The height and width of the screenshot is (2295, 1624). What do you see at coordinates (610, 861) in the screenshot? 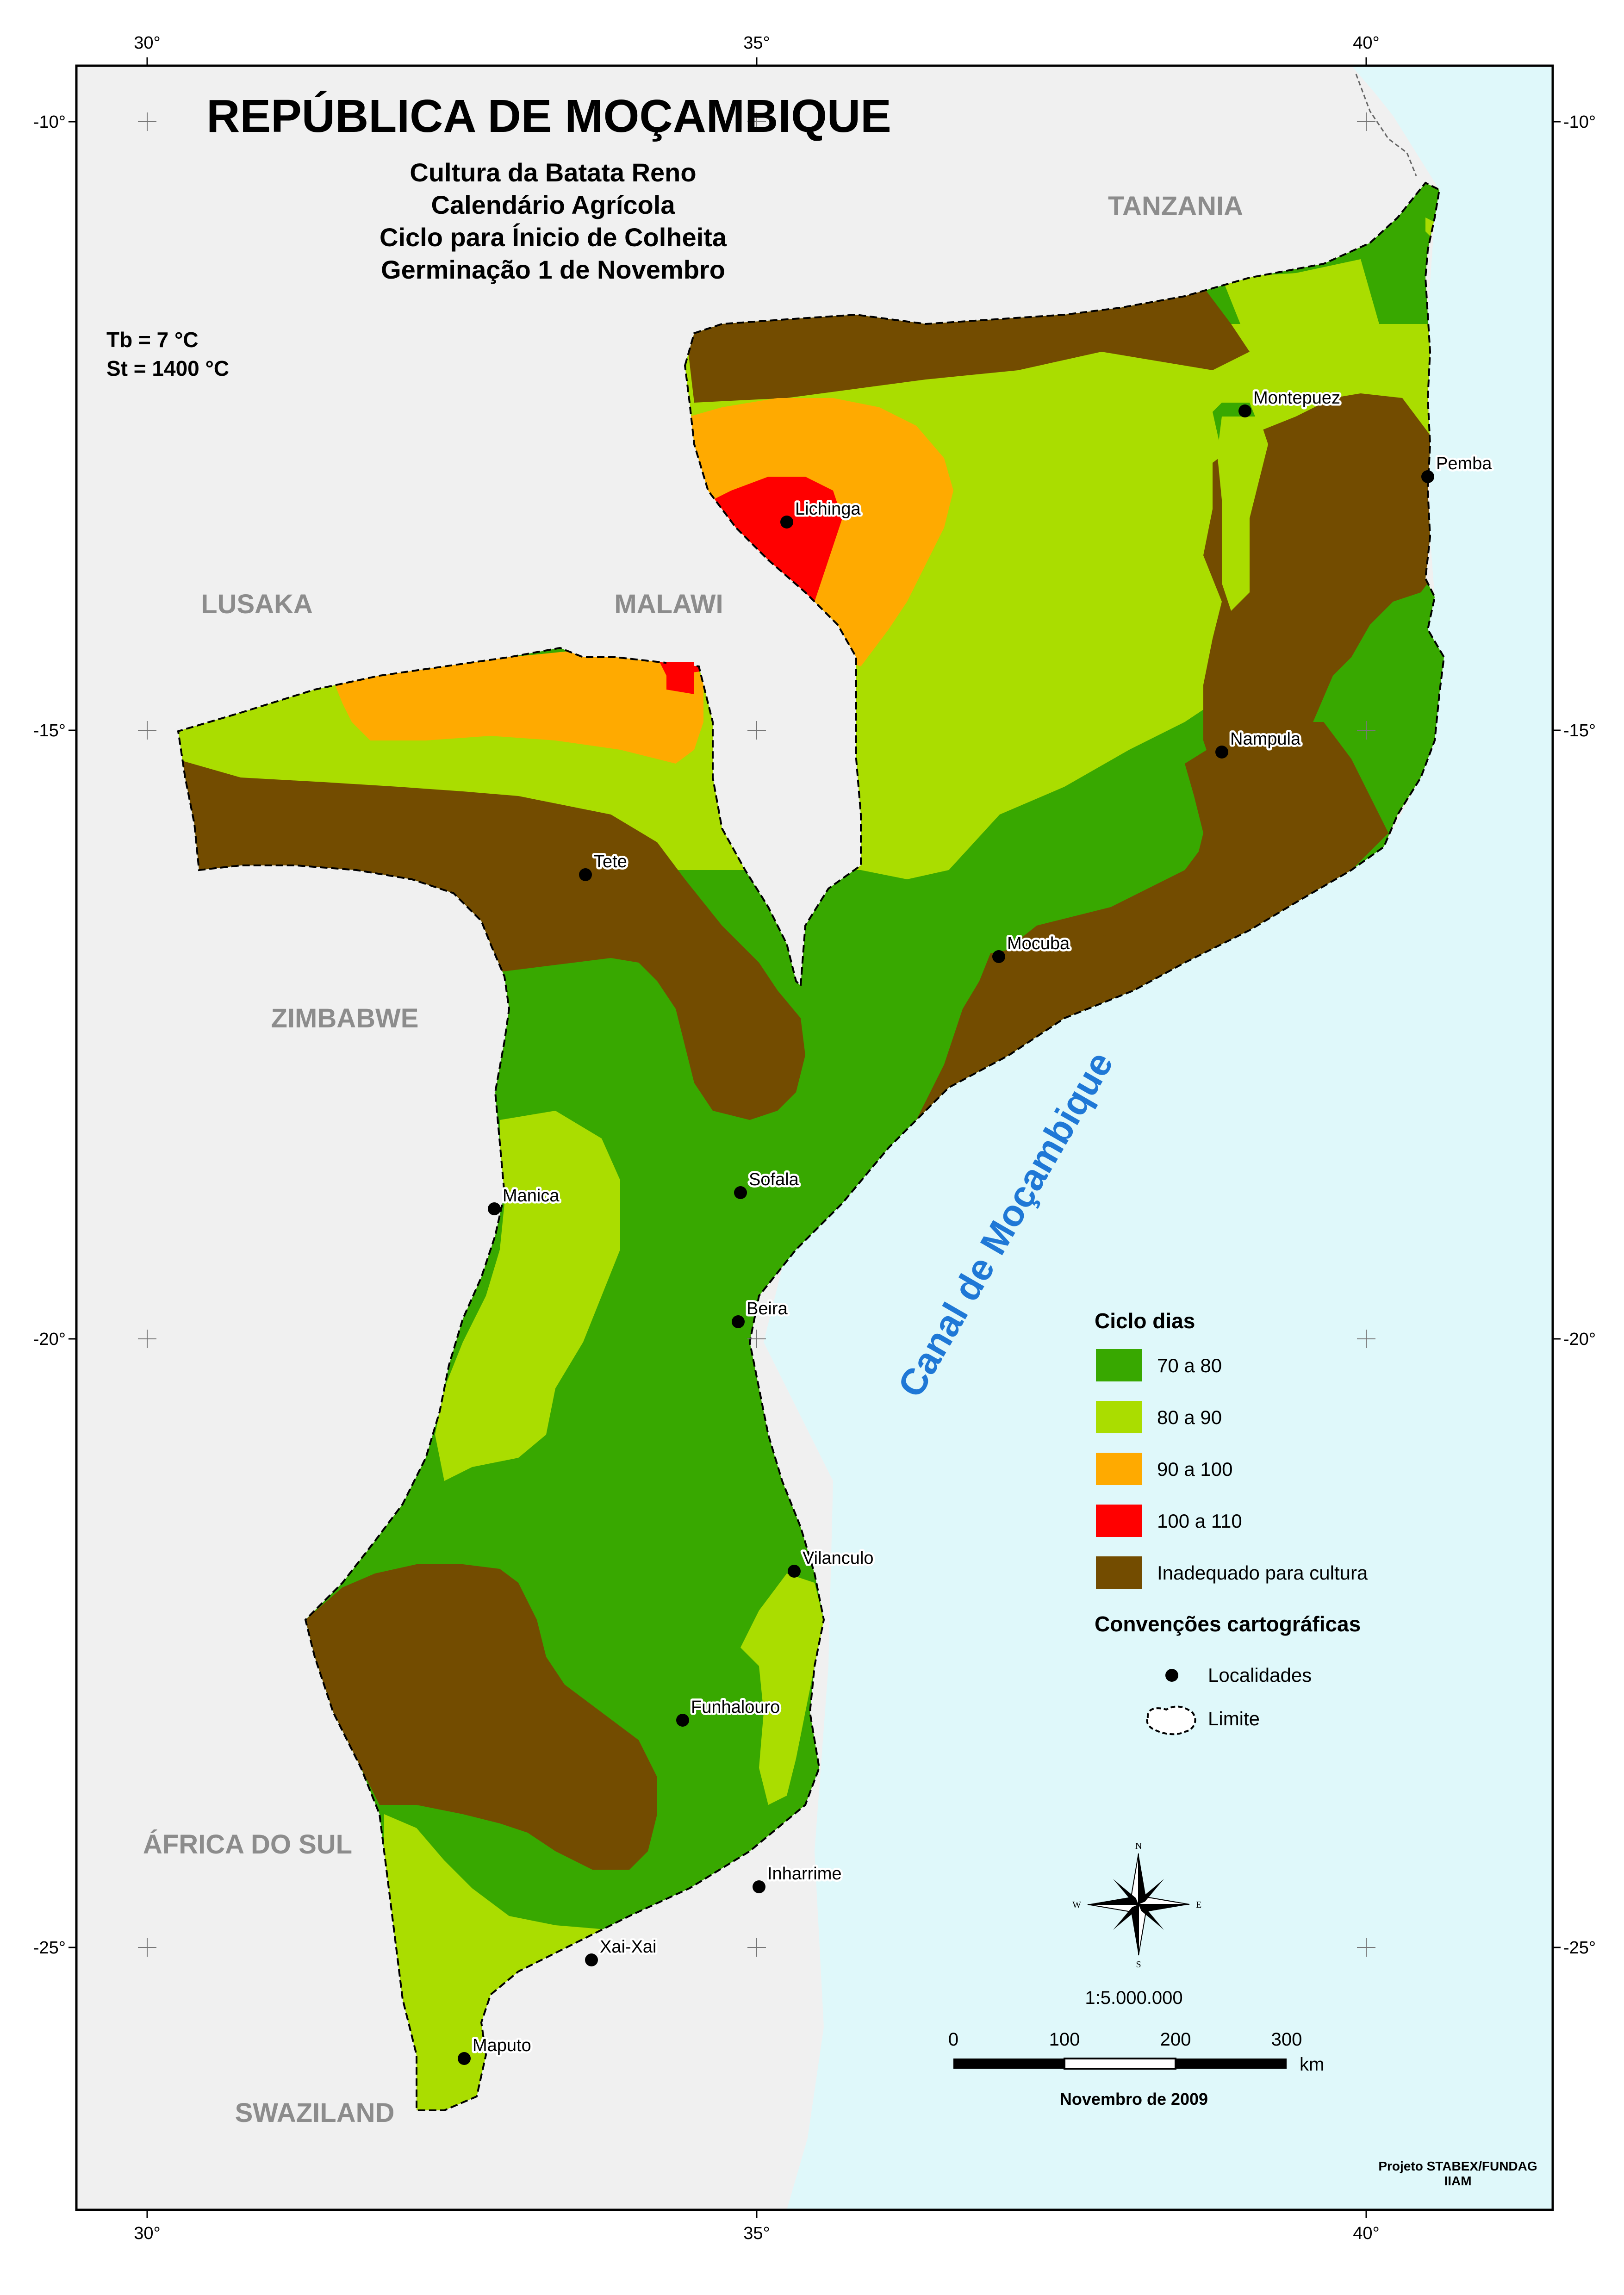
I see `locality-label: Tete` at bounding box center [610, 861].